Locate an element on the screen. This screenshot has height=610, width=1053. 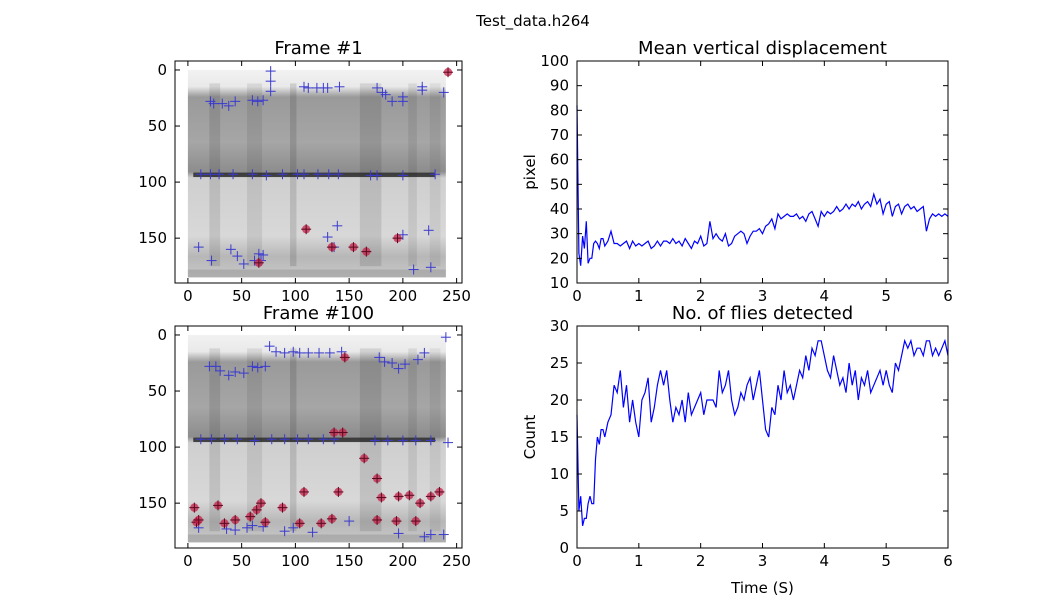
frame-1-panel: 0 50 100 150 200 250 0 50 100 150 Frame #1 is located at coordinates (304, 171).